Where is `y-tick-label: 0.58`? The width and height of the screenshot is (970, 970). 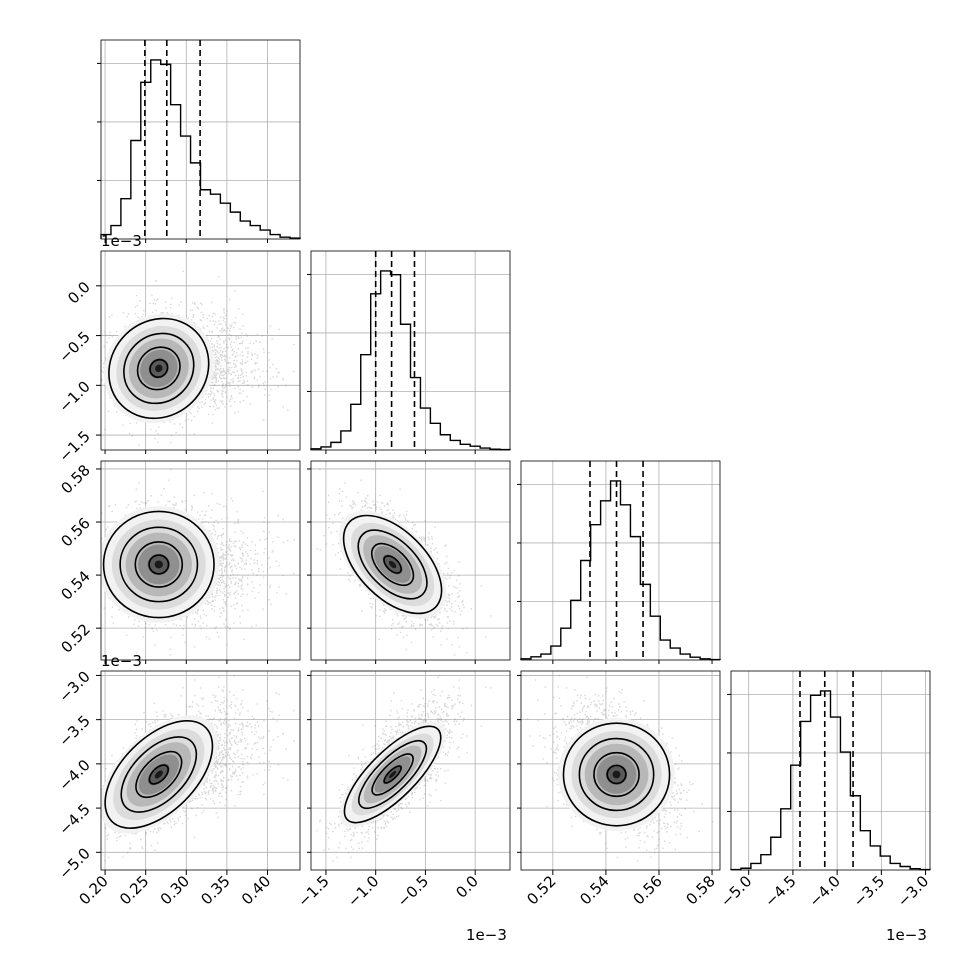
y-tick-label: 0.58 is located at coordinates (75, 479).